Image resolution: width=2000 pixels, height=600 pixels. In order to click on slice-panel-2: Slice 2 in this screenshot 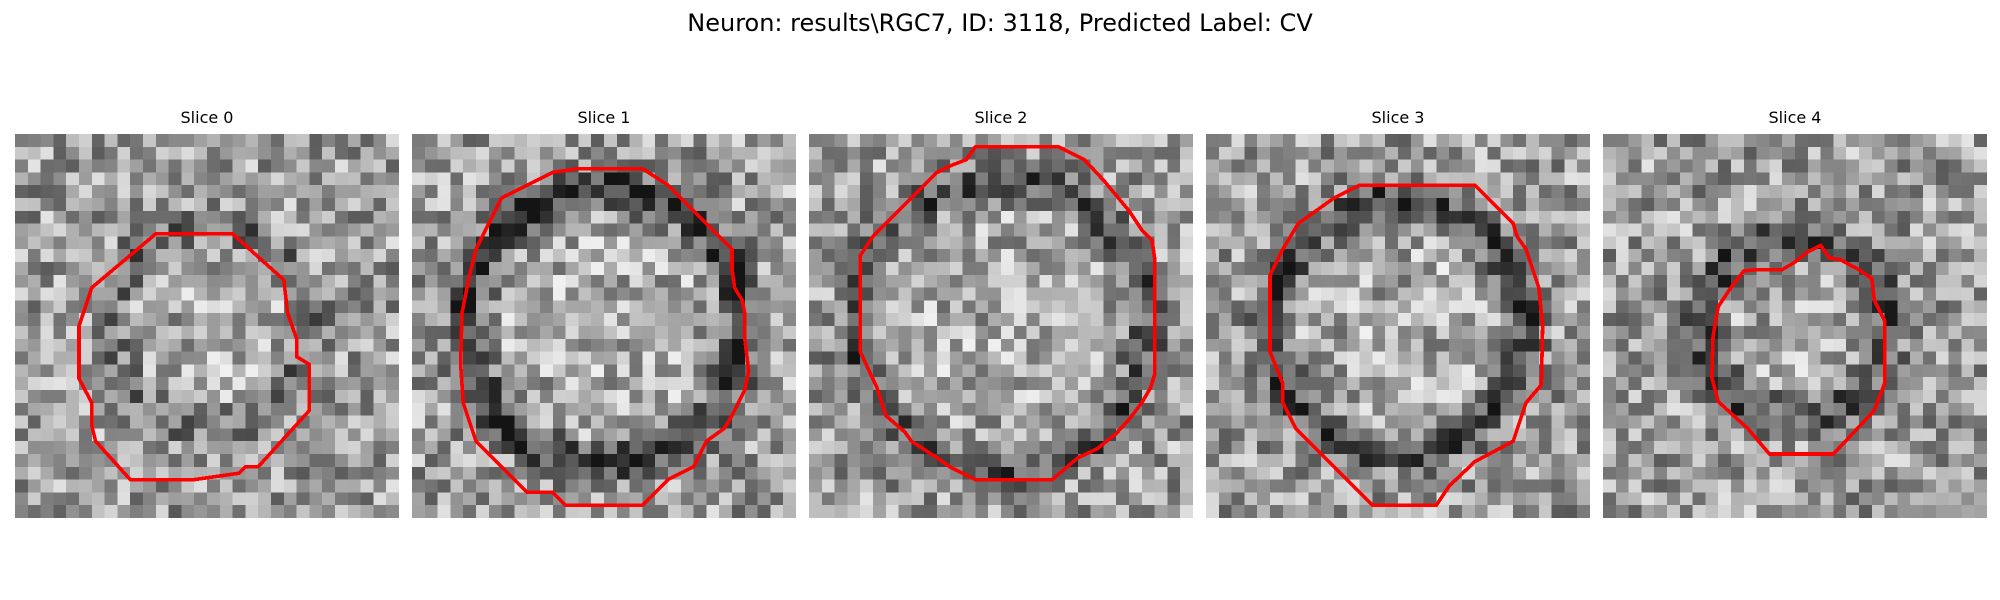, I will do `click(1001, 313)`.